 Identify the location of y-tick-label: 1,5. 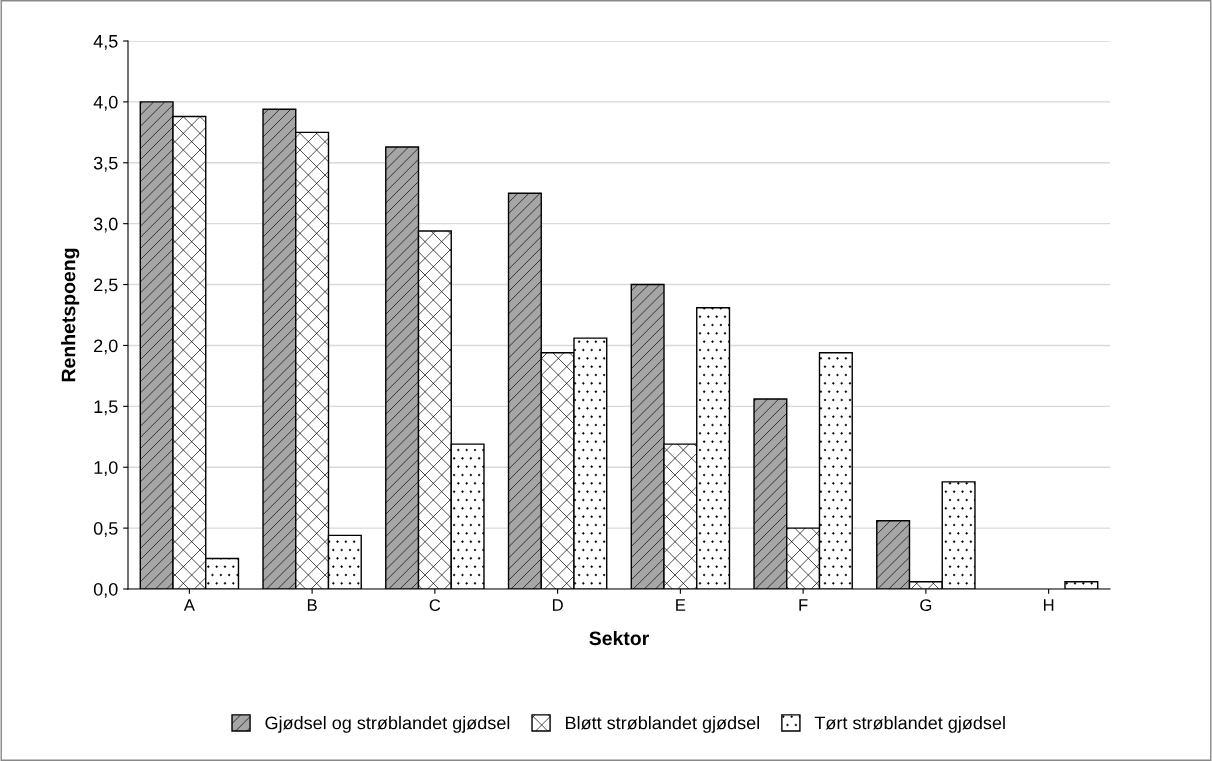
(106, 408).